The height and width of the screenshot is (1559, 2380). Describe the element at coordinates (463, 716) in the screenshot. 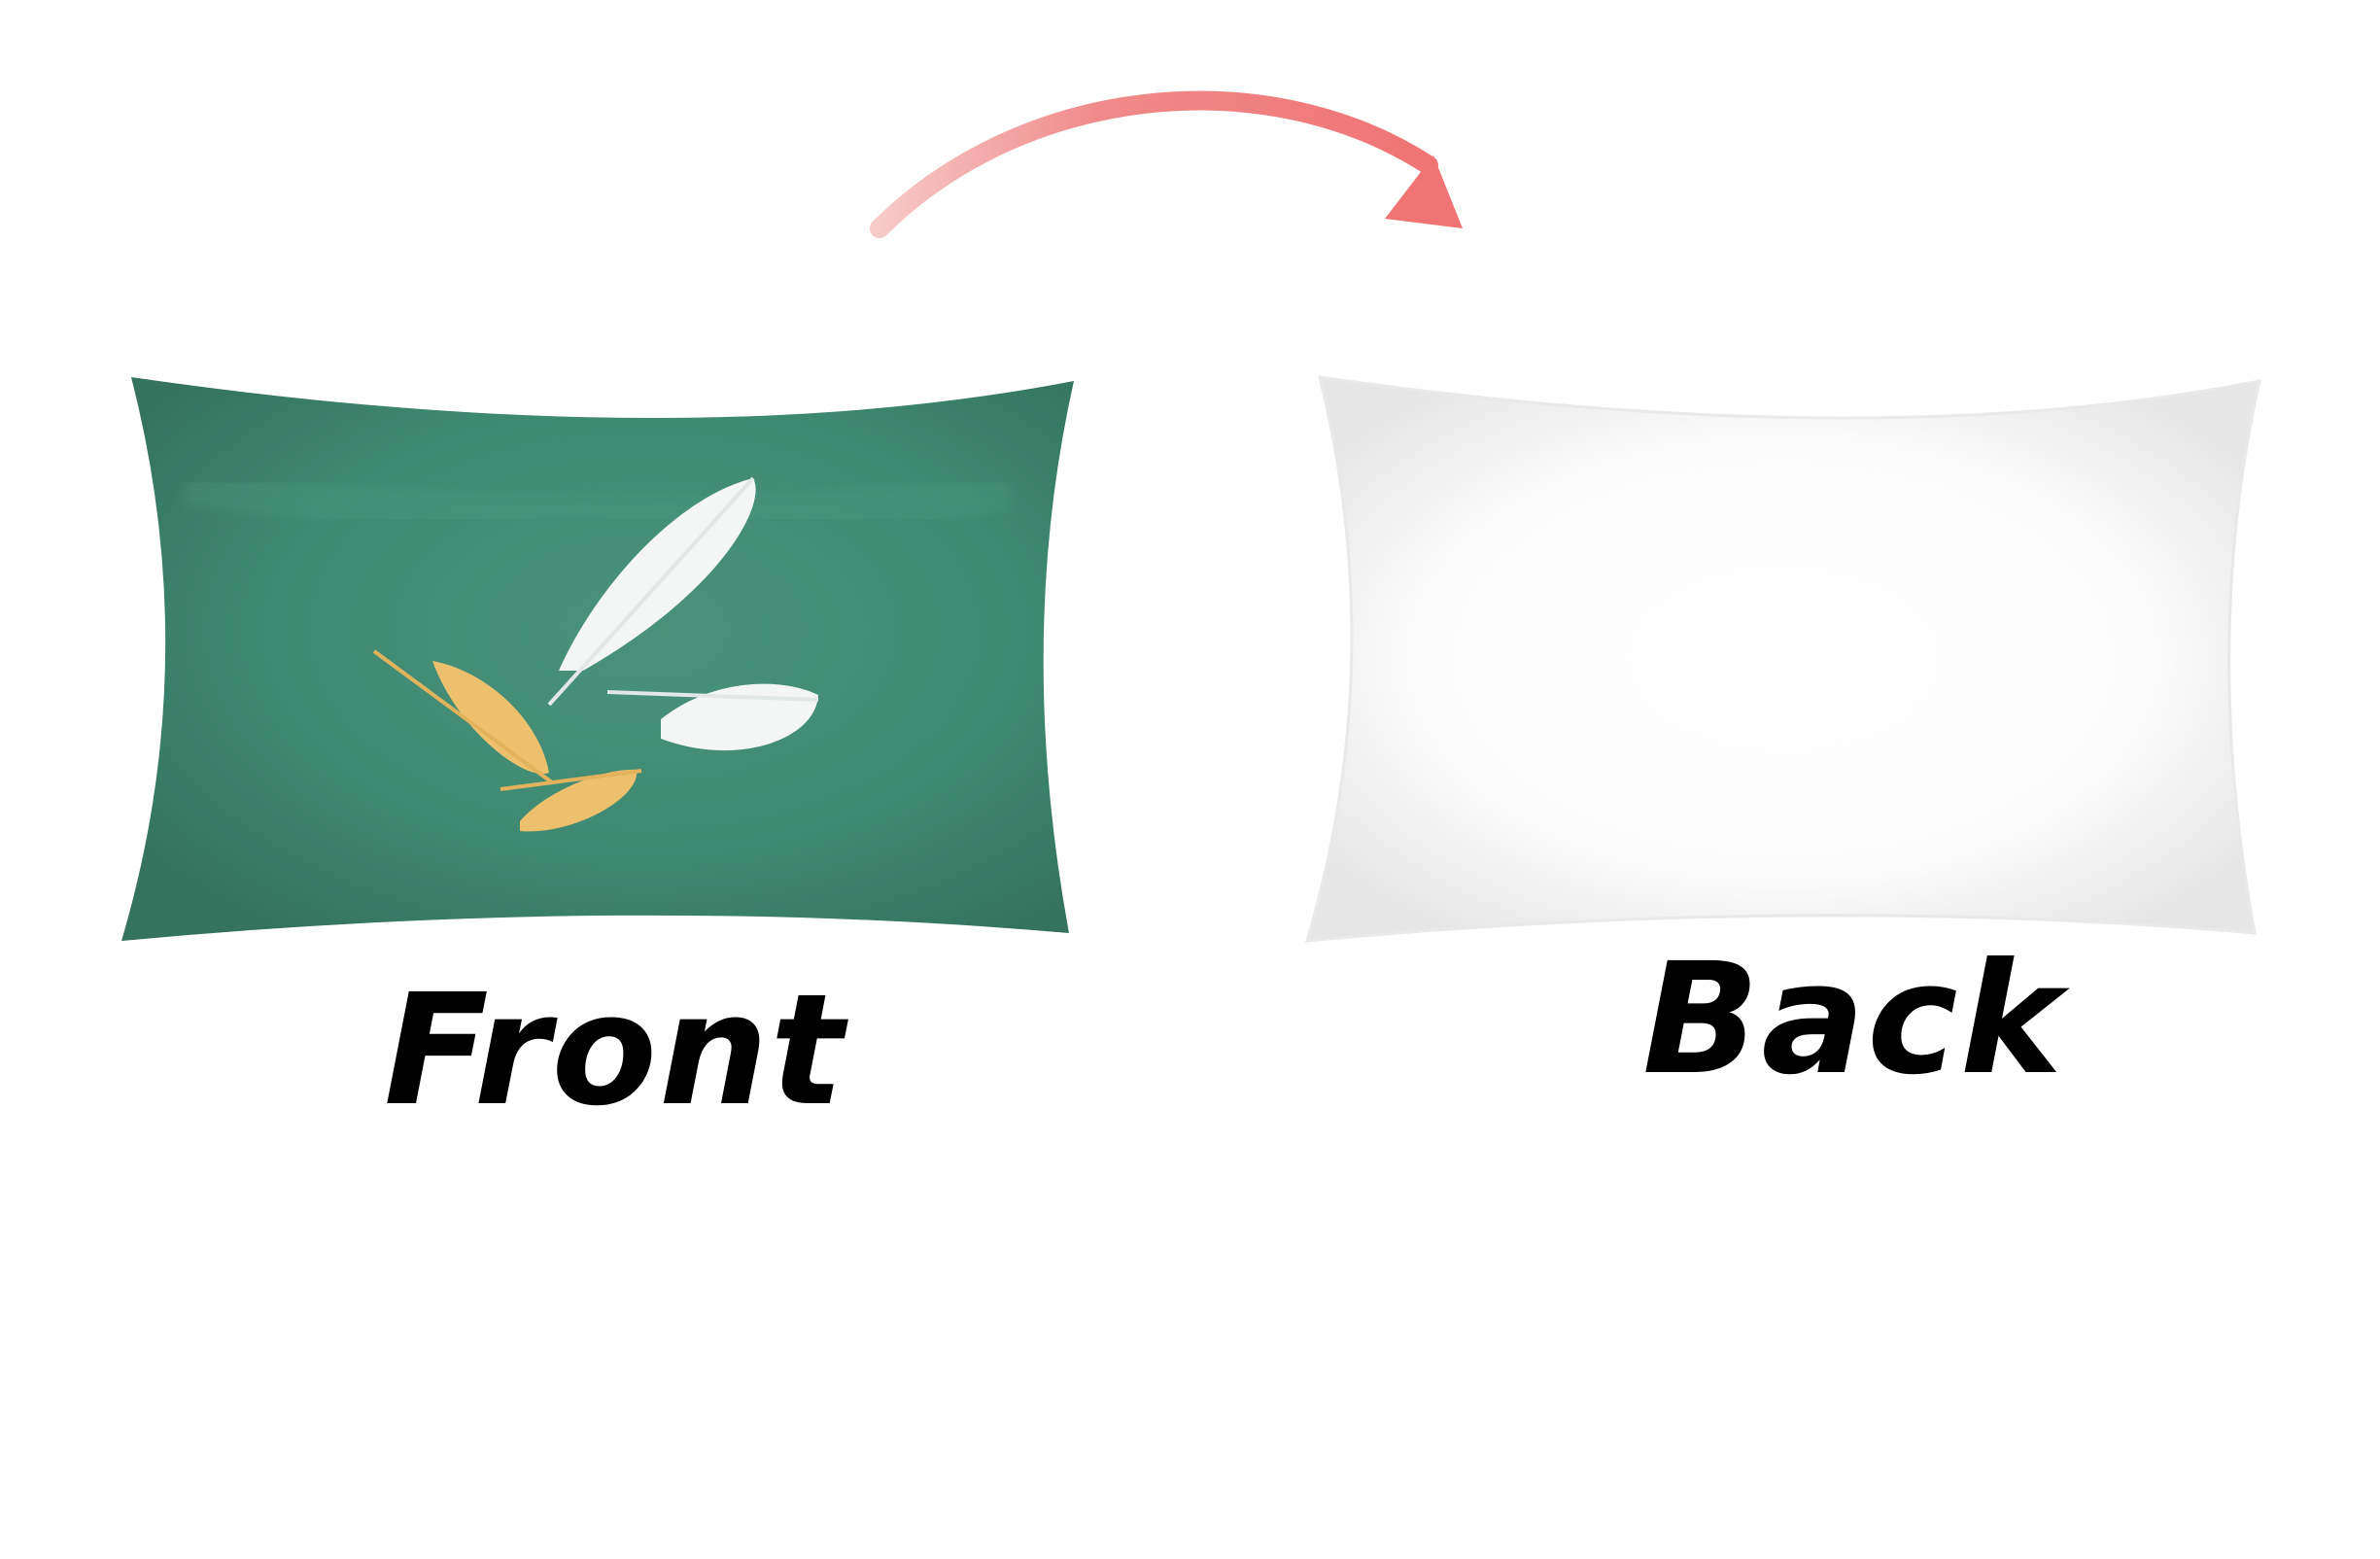

I see `feather-gold-left-icon` at that location.